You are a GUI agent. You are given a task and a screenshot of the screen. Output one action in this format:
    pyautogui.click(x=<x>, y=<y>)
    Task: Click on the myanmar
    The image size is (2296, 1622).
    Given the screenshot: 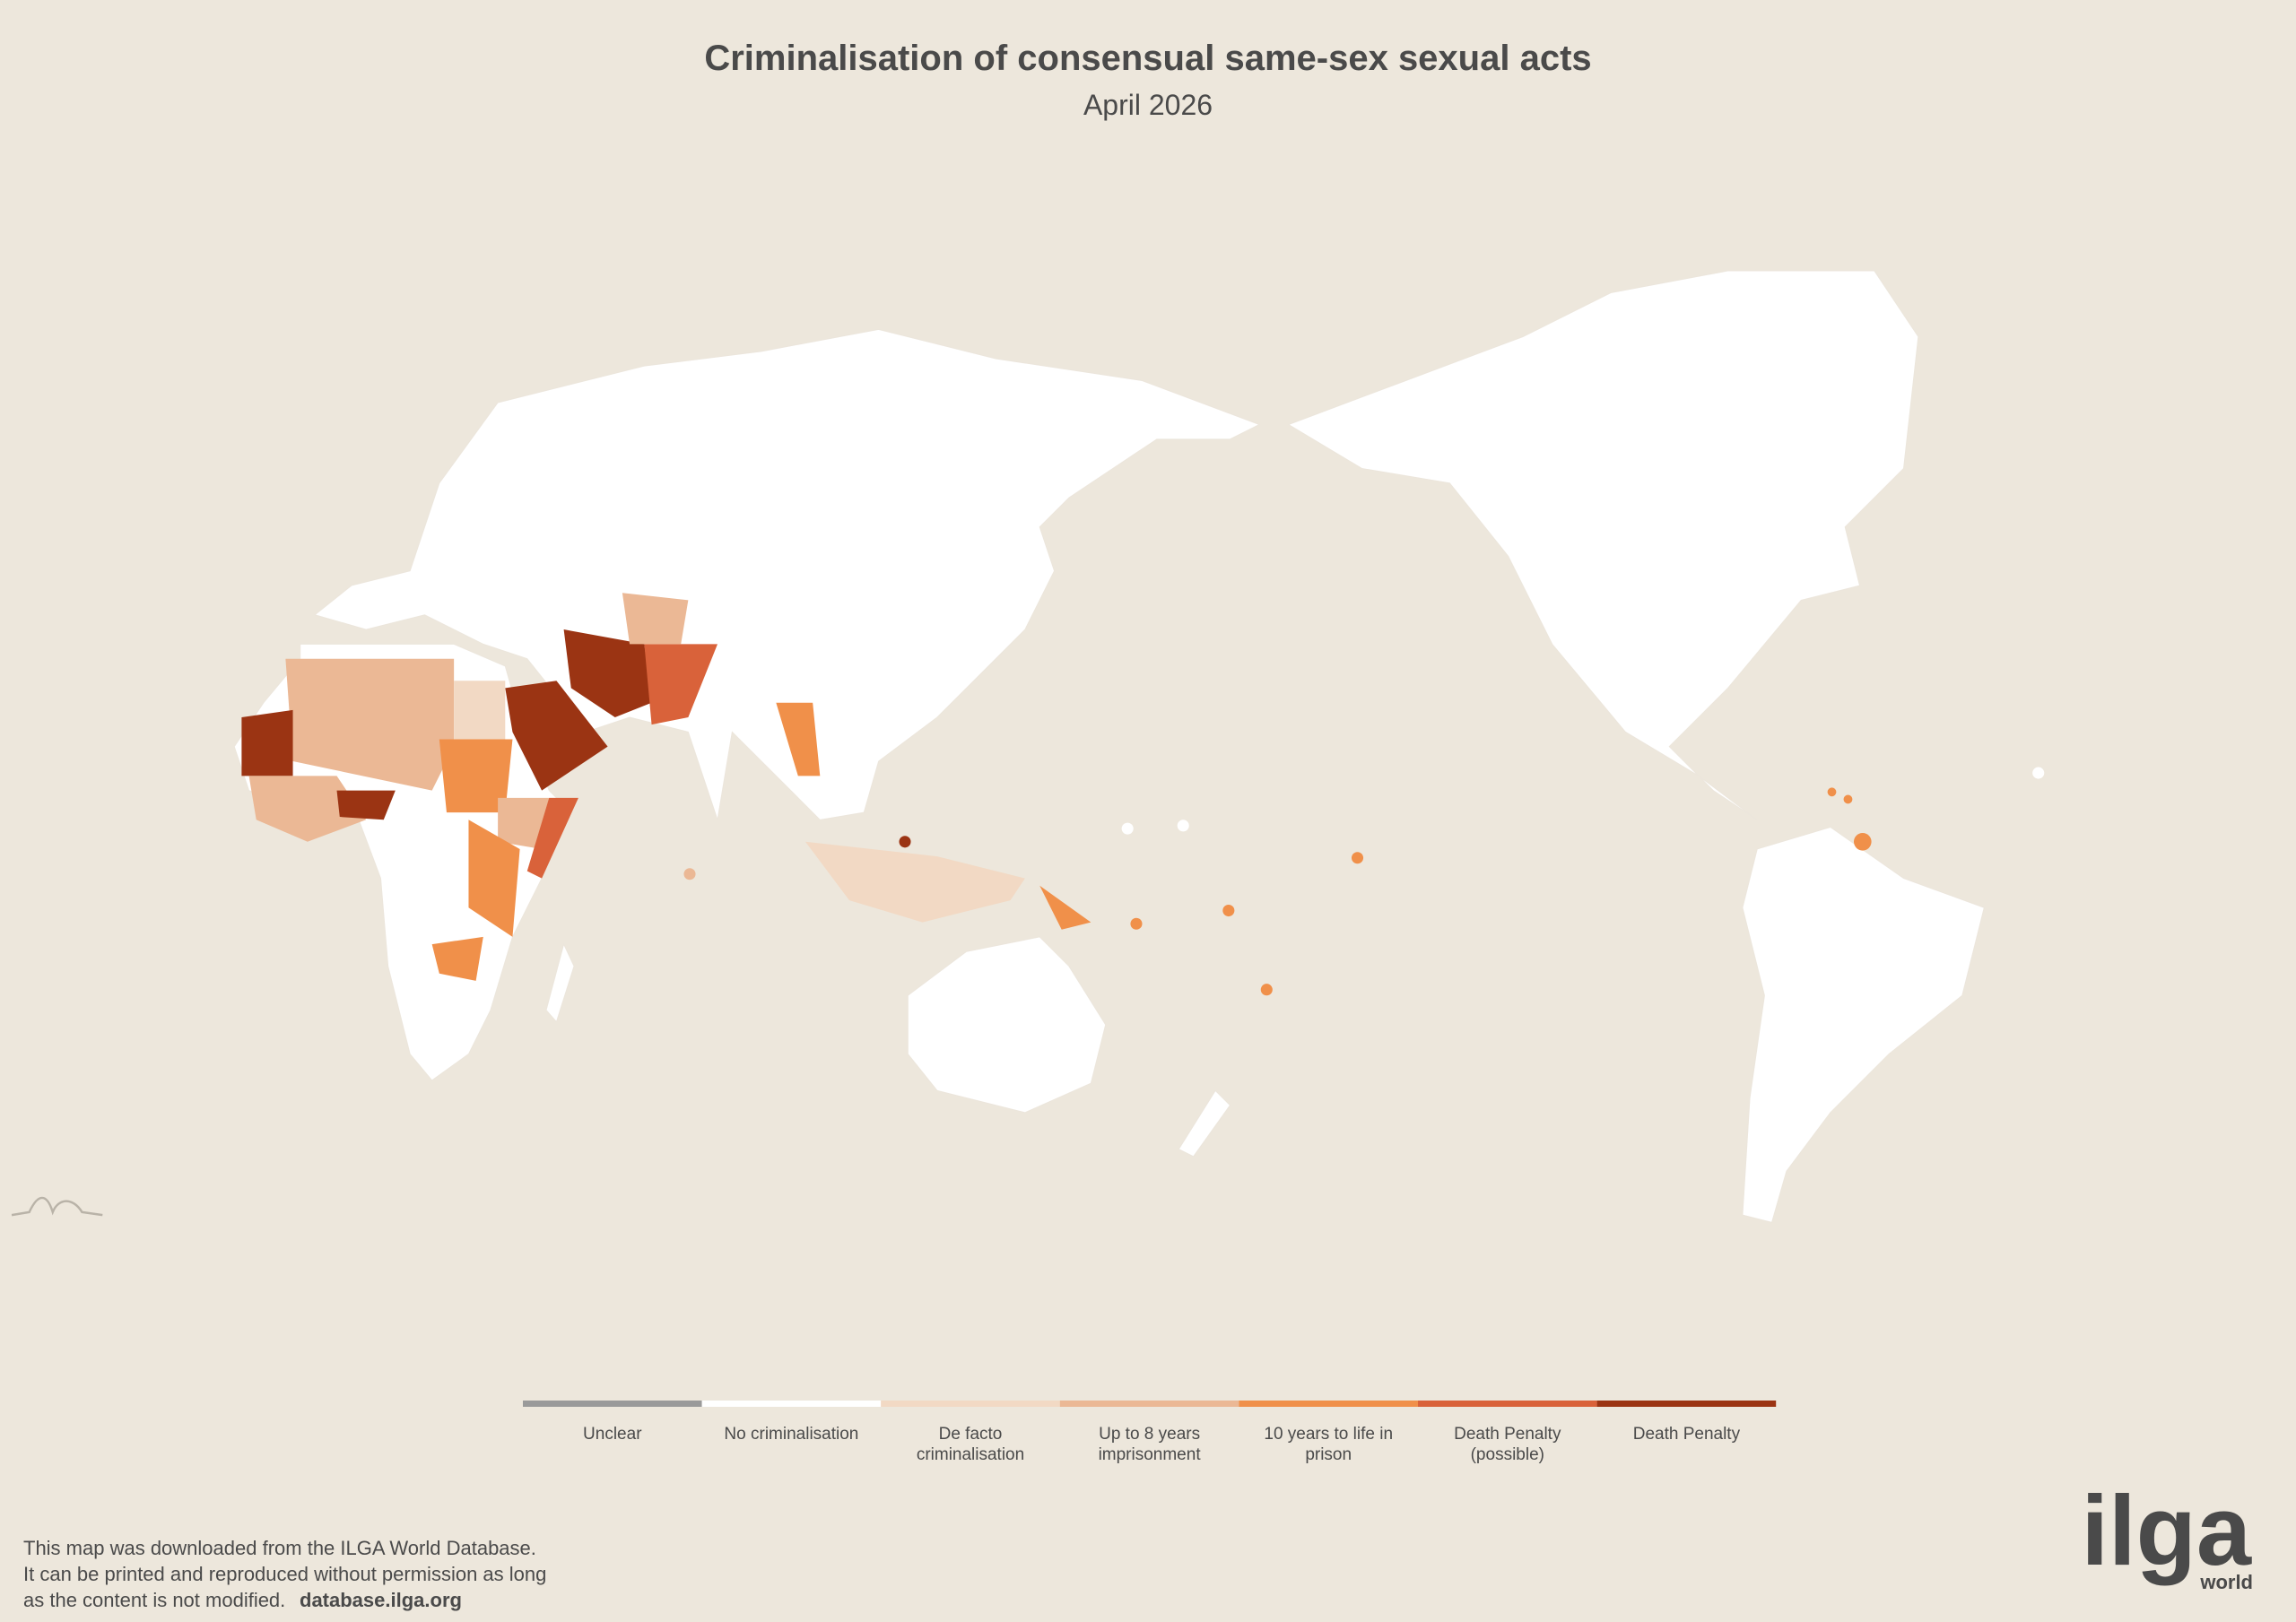 What is the action you would take?
    pyautogui.click(x=798, y=739)
    